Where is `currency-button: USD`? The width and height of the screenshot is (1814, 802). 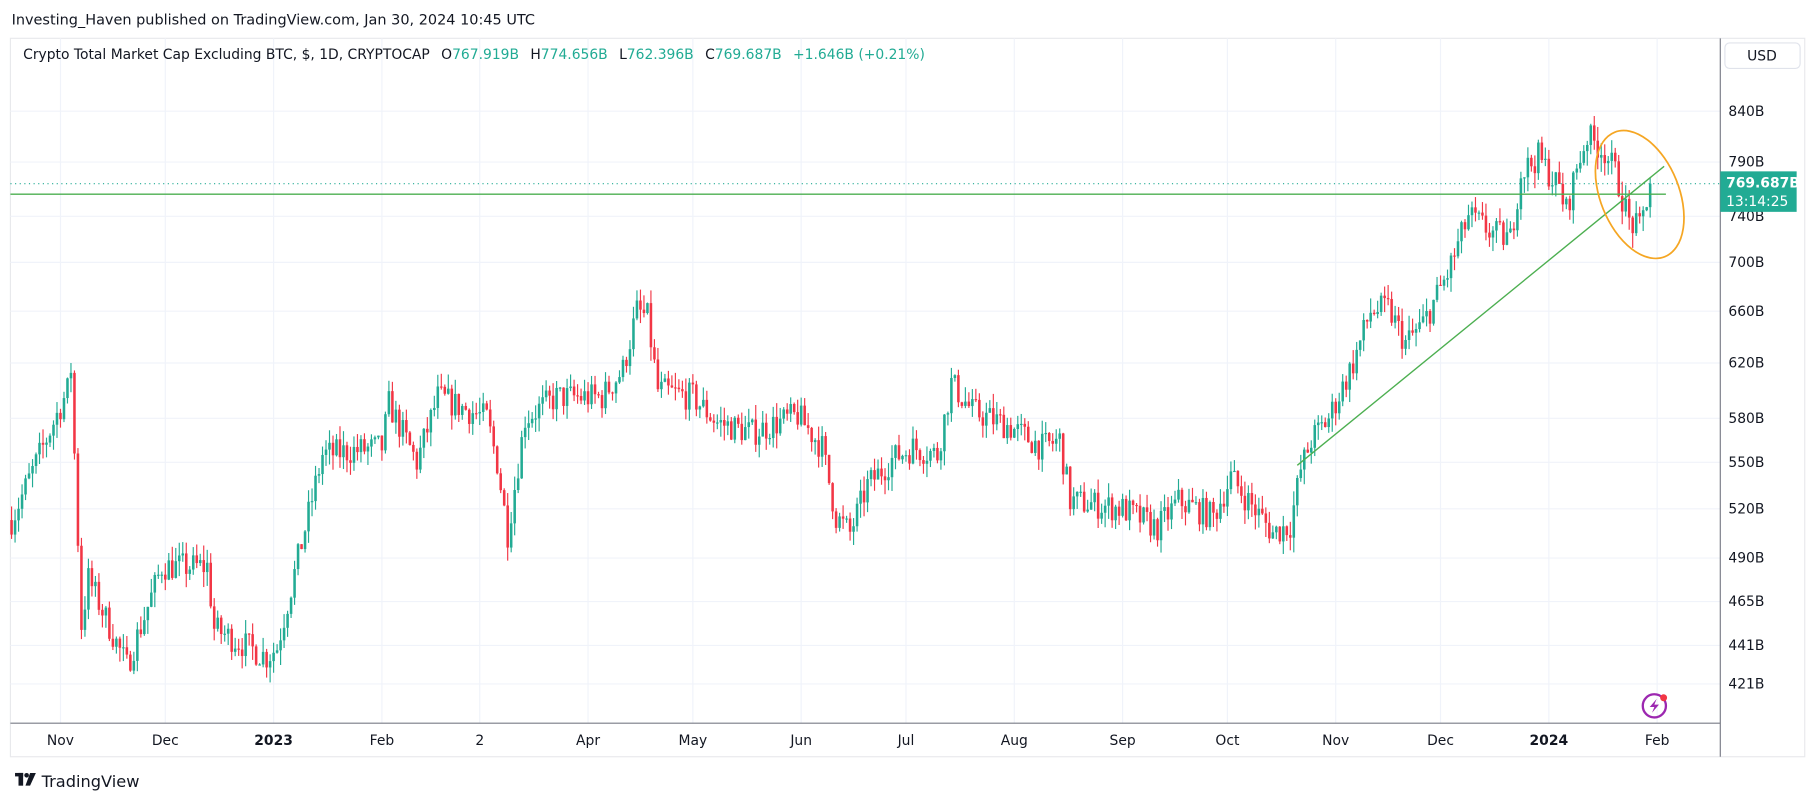
currency-button: USD is located at coordinates (1762, 55).